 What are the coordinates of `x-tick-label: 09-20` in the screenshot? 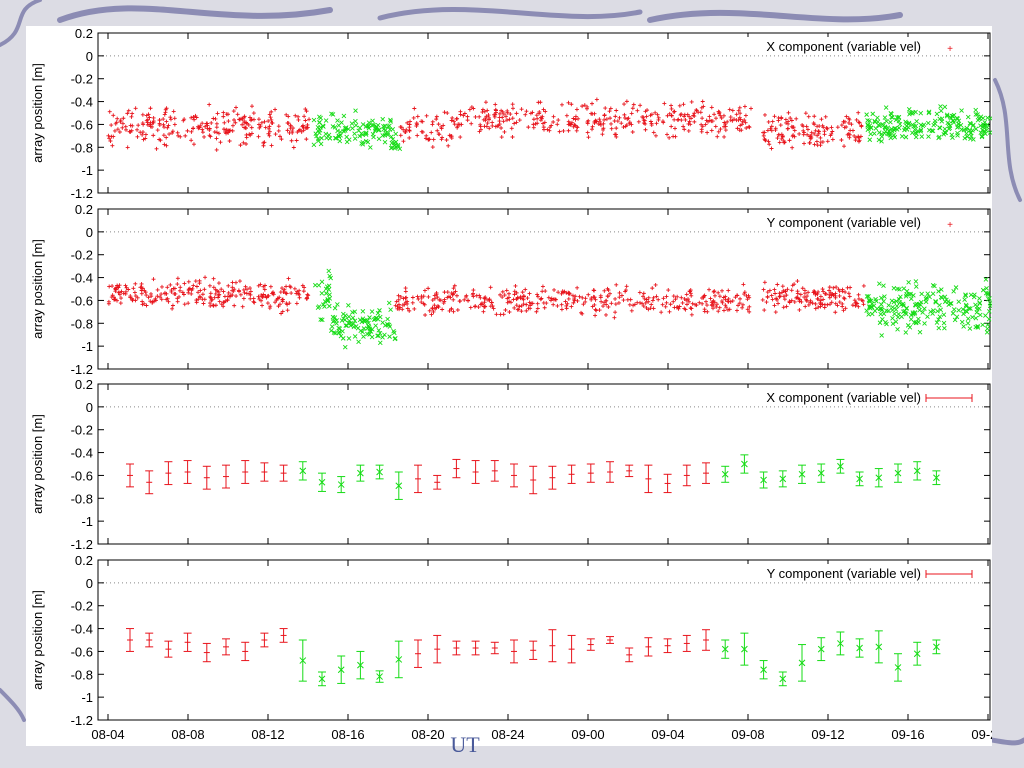 It's located at (981, 734).